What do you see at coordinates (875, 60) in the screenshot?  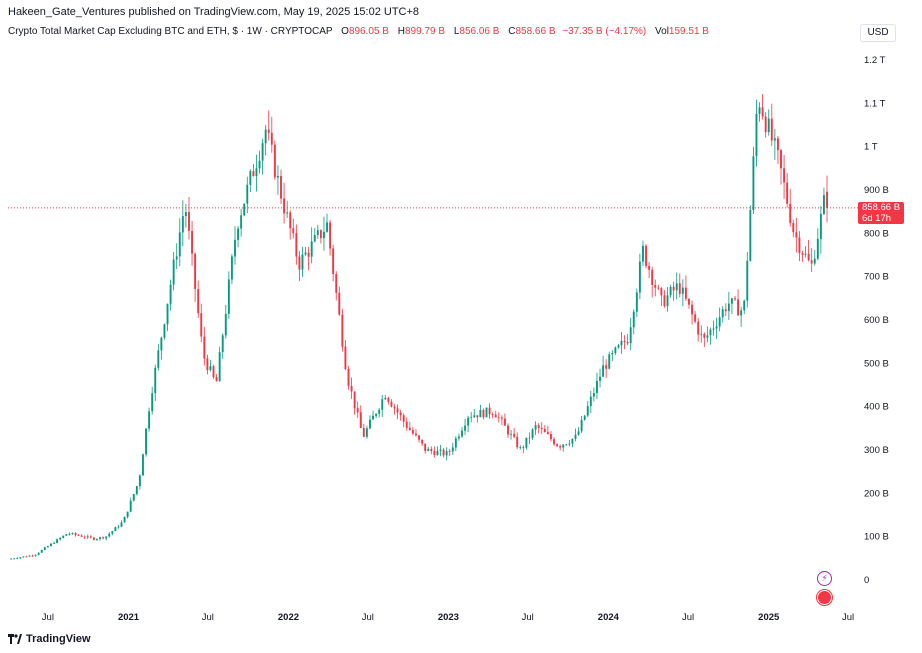 I see `y-tick-label: 1.2 T` at bounding box center [875, 60].